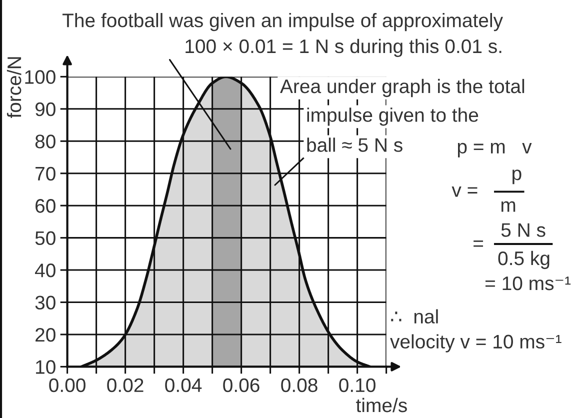 This screenshot has width=574, height=418. Describe the element at coordinates (125, 385) in the screenshot. I see `x-tick-label: 0.02` at that location.